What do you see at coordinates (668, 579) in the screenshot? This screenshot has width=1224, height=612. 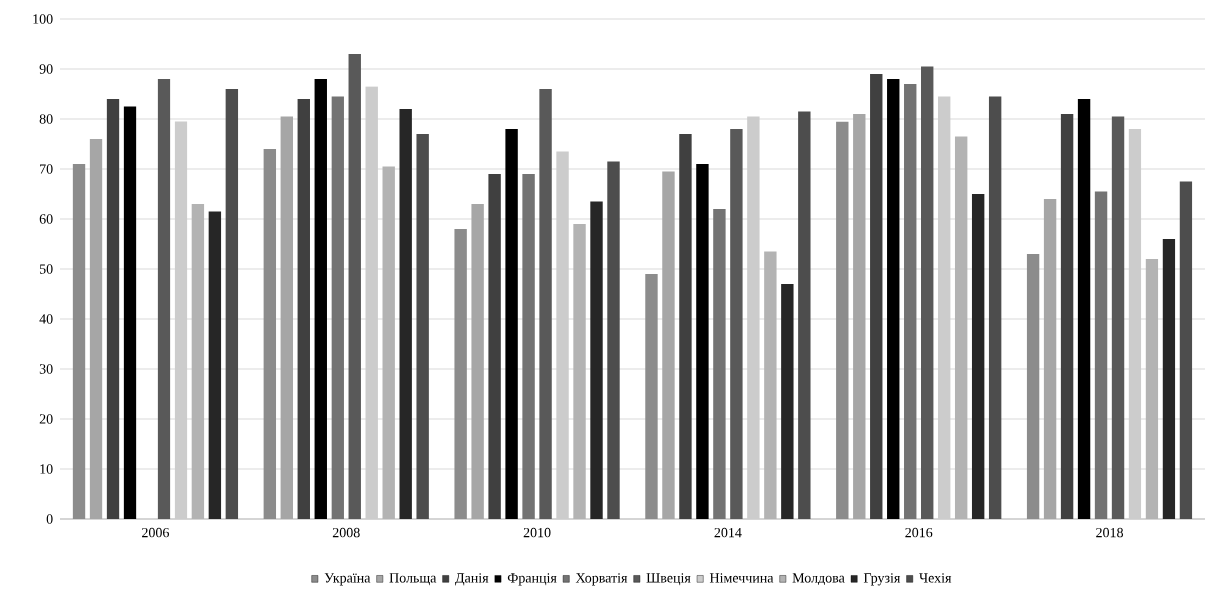 I see `legend-label: Швеція` at bounding box center [668, 579].